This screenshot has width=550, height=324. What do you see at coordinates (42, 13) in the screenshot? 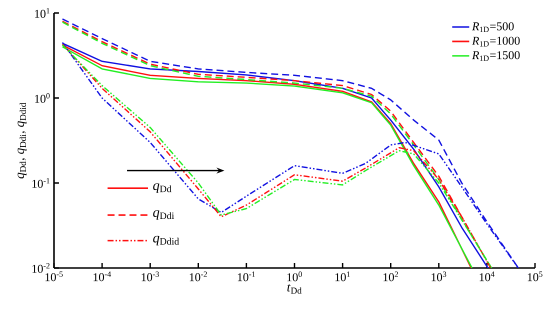
I see `y-tick-label: 10$^{1}$` at bounding box center [42, 13].